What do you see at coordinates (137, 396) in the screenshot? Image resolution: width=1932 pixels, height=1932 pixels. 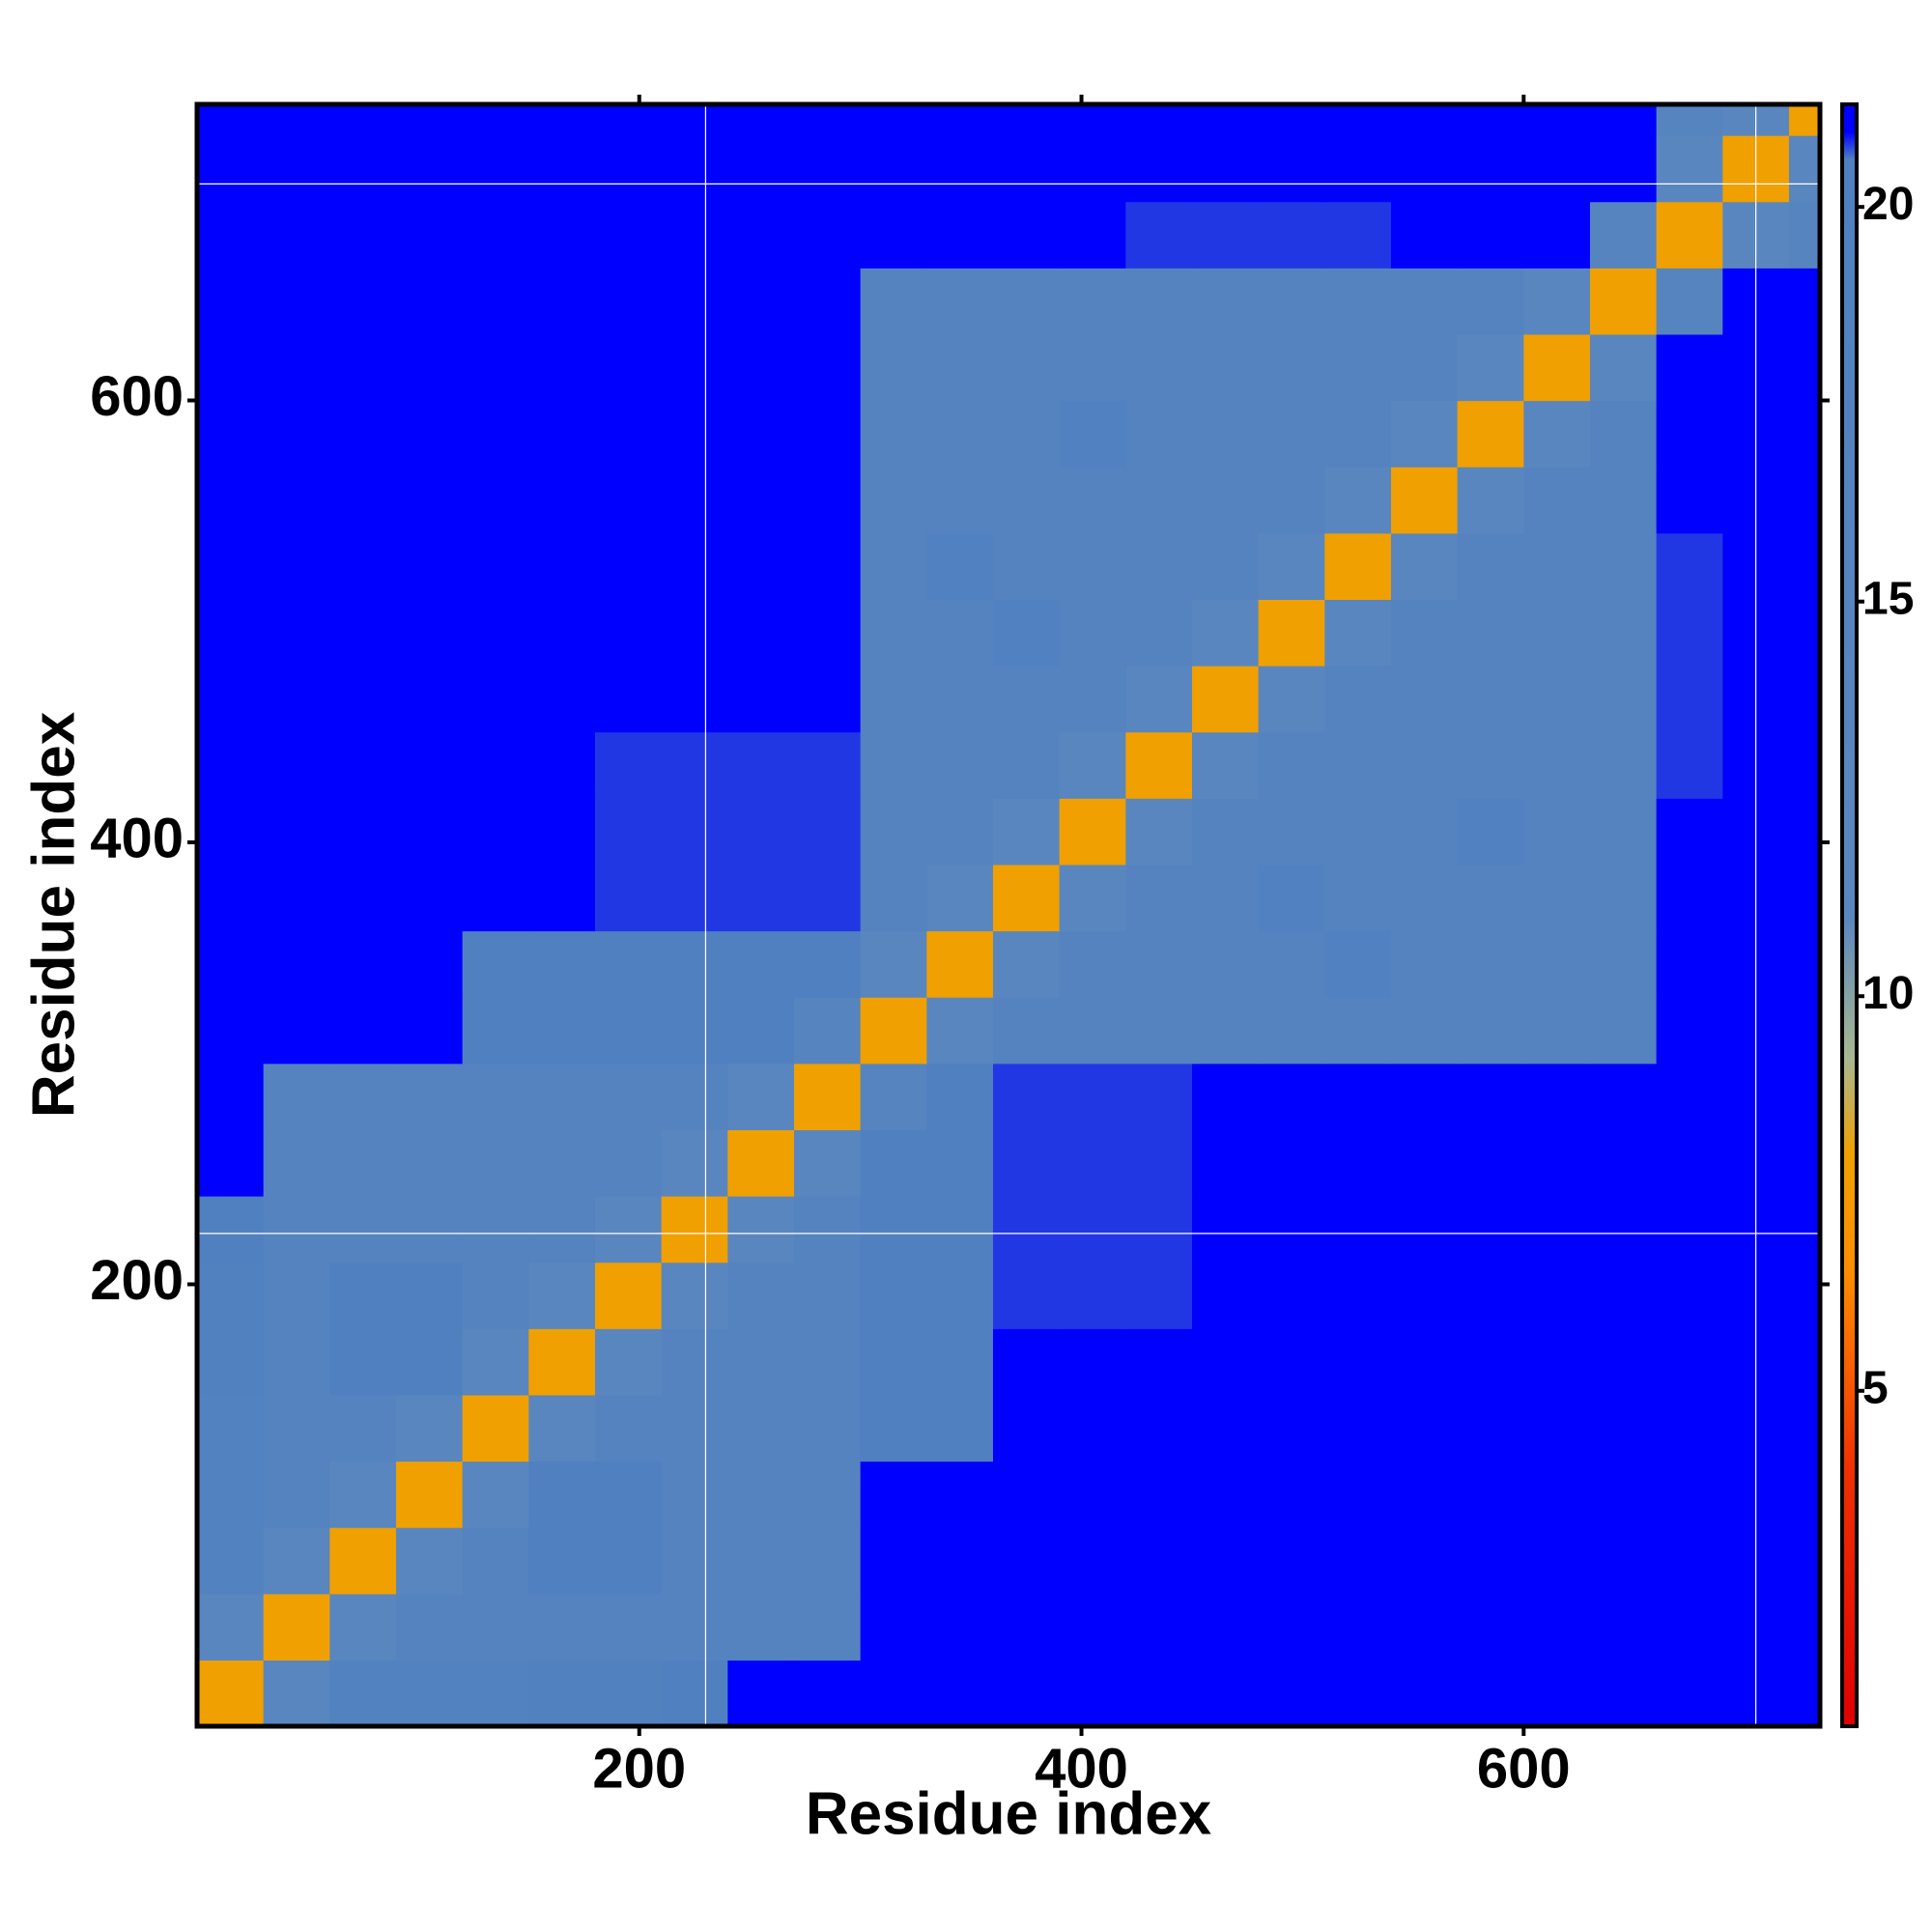 I see `y-tick-label: 600` at bounding box center [137, 396].